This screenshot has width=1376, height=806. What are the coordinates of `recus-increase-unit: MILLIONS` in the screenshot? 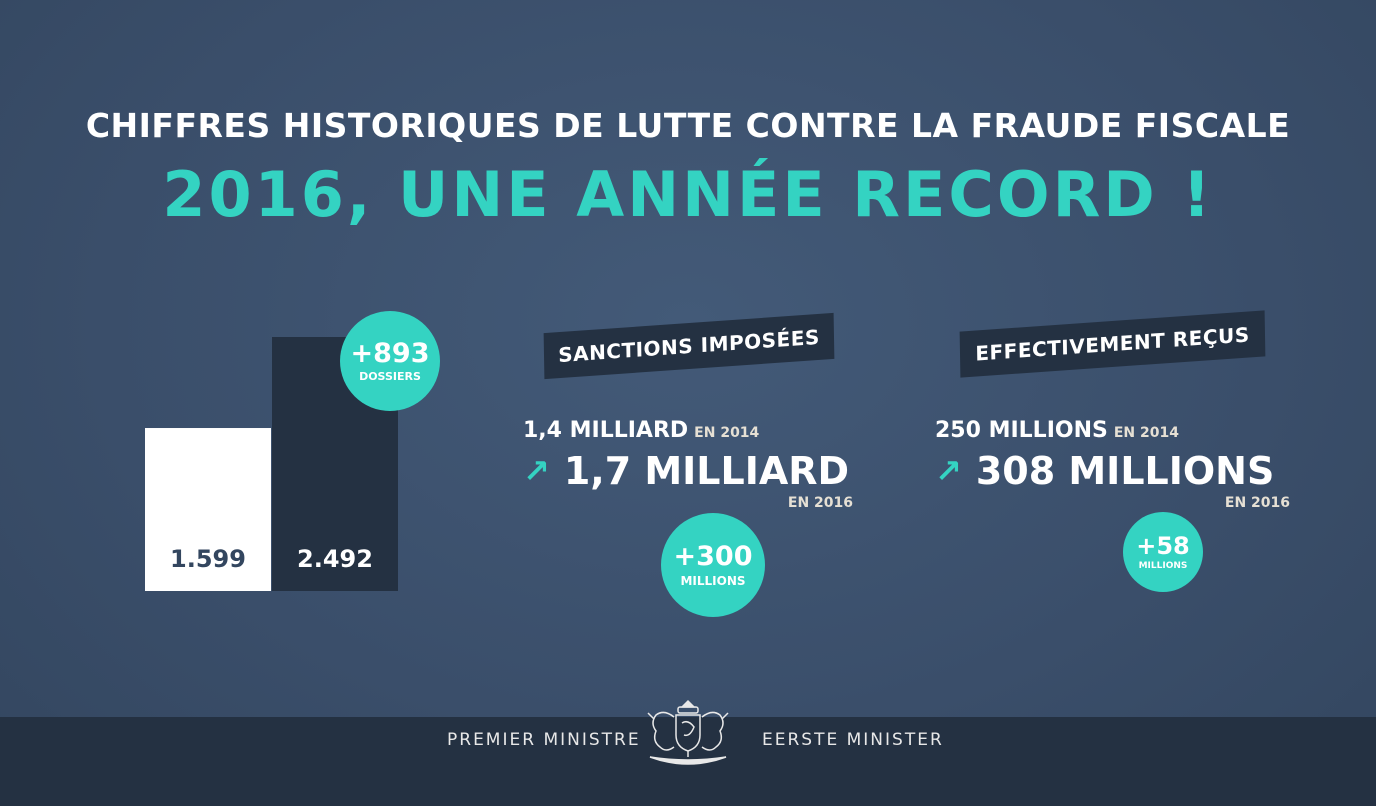 It's located at (1163, 565).